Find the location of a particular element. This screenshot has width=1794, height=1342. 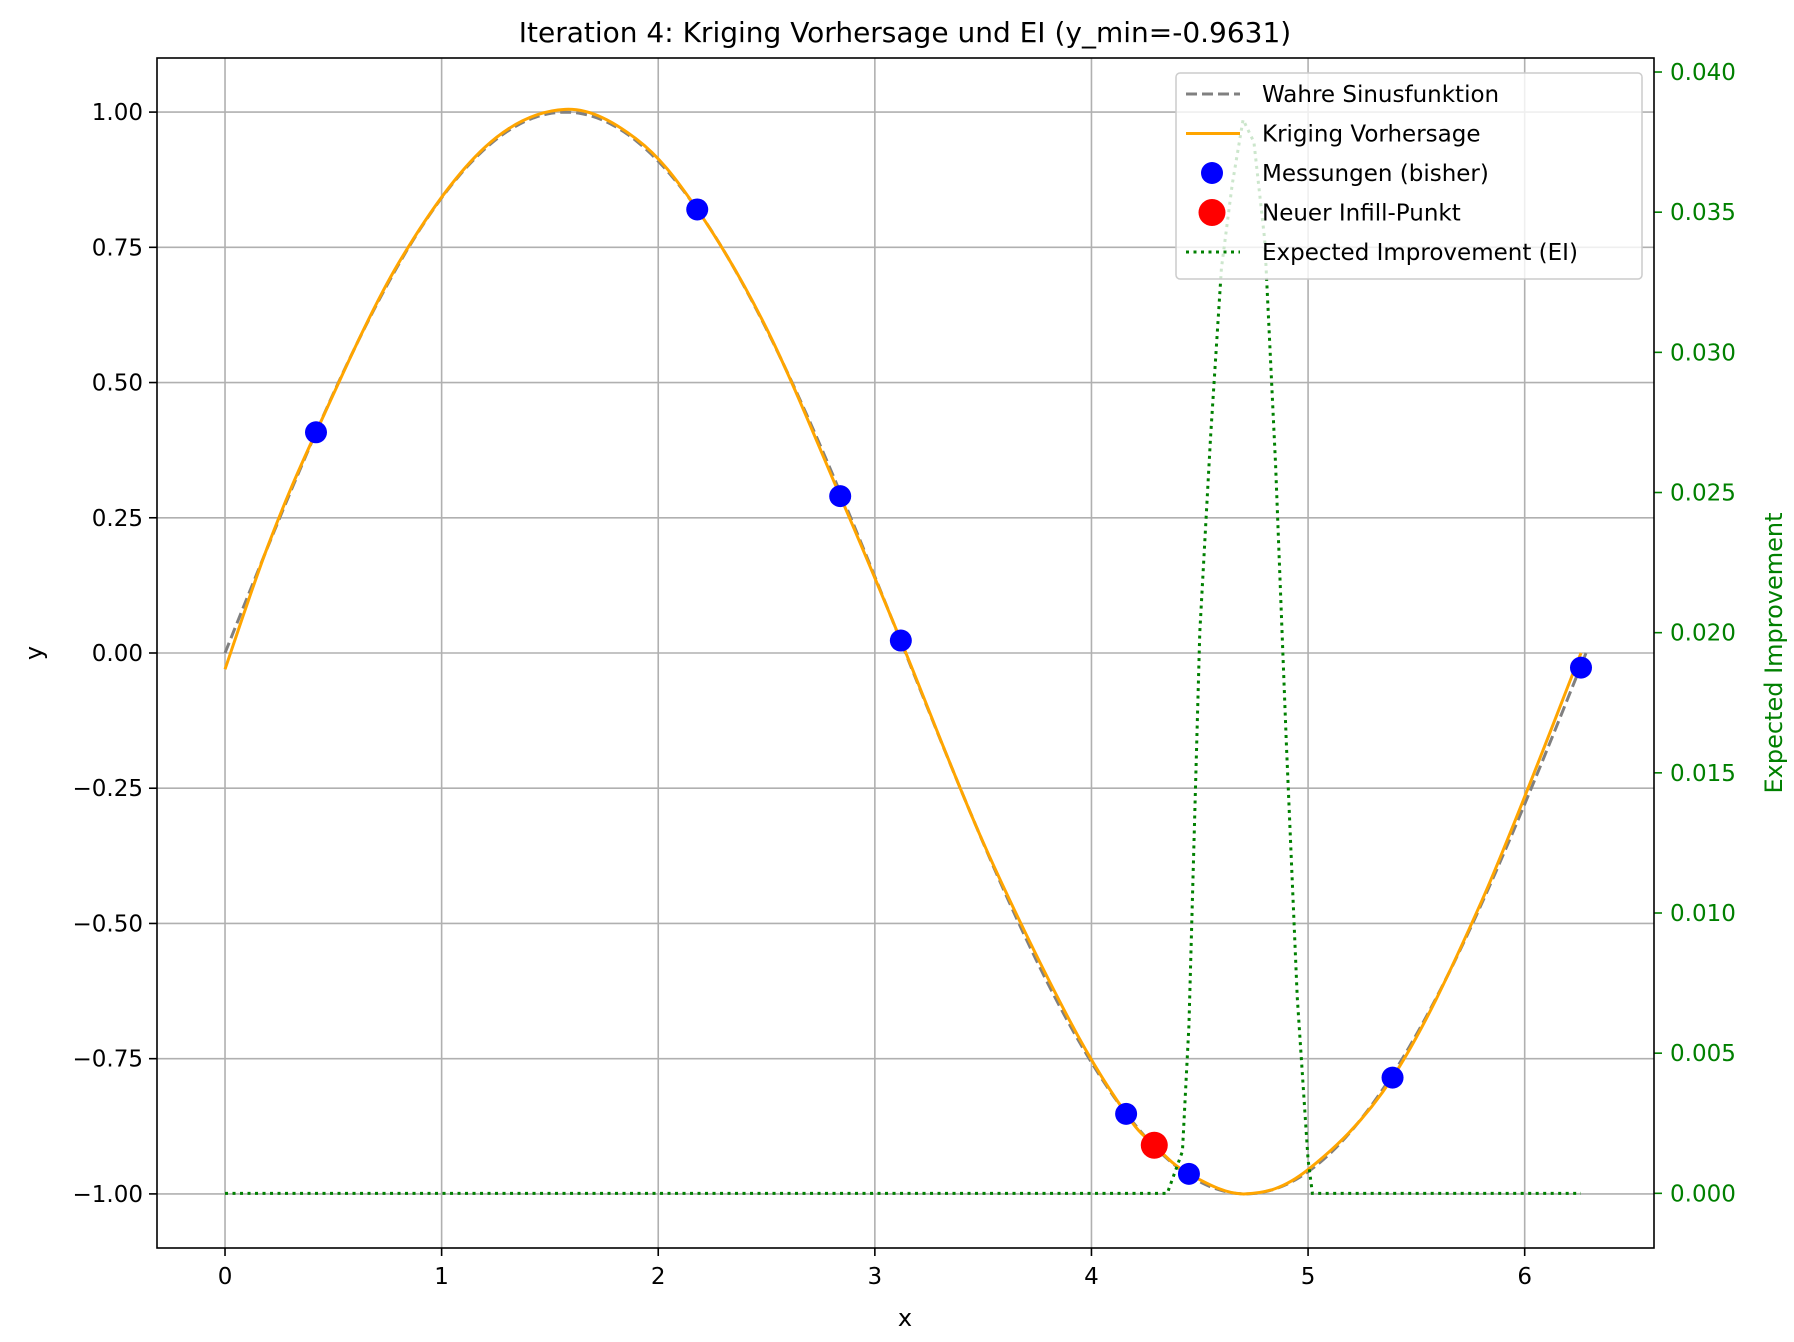

legend-item-measurements-marker is located at coordinates (1212, 173).